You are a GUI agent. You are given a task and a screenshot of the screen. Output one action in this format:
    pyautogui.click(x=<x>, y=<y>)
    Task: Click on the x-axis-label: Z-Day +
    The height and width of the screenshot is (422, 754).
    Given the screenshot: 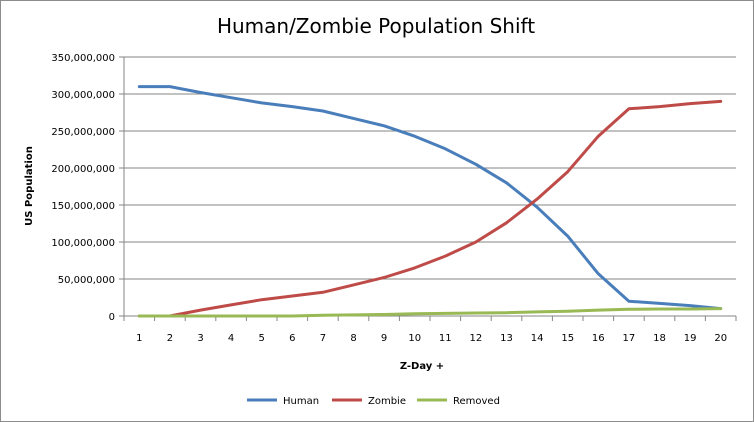 What is the action you would take?
    pyautogui.click(x=422, y=366)
    